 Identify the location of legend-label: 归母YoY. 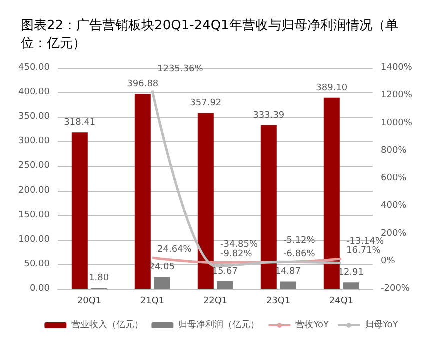
(382, 325).